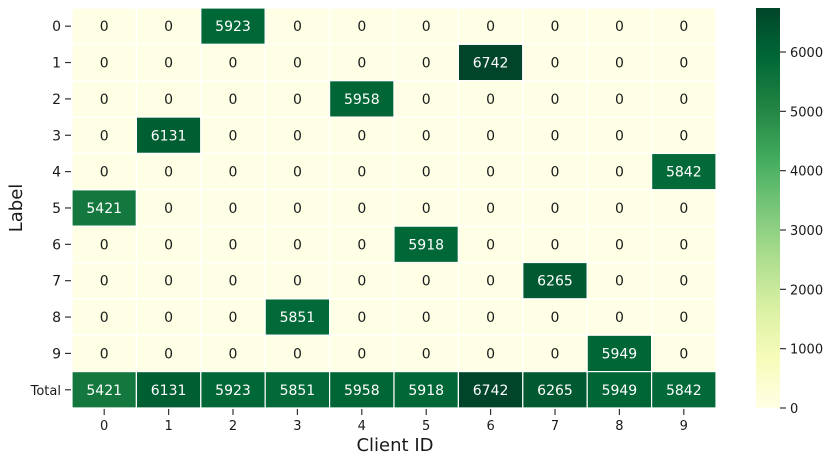  Describe the element at coordinates (801, 231) in the screenshot. I see `colorbar-ticks: 0 1000 2000 3000 4000 5000 6000` at that location.